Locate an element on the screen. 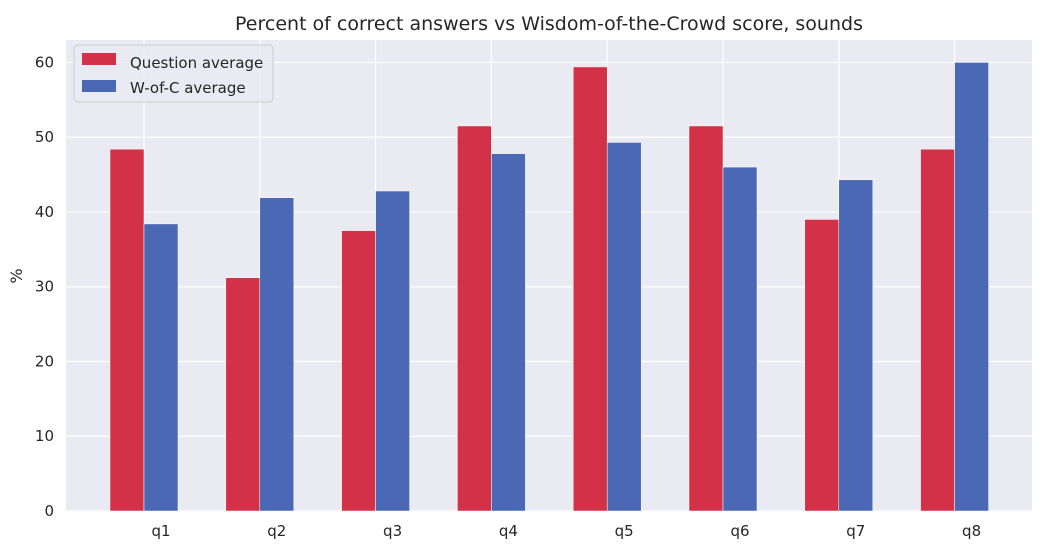 This screenshot has height=557, width=1056. bar-question-average-q7 is located at coordinates (822, 365).